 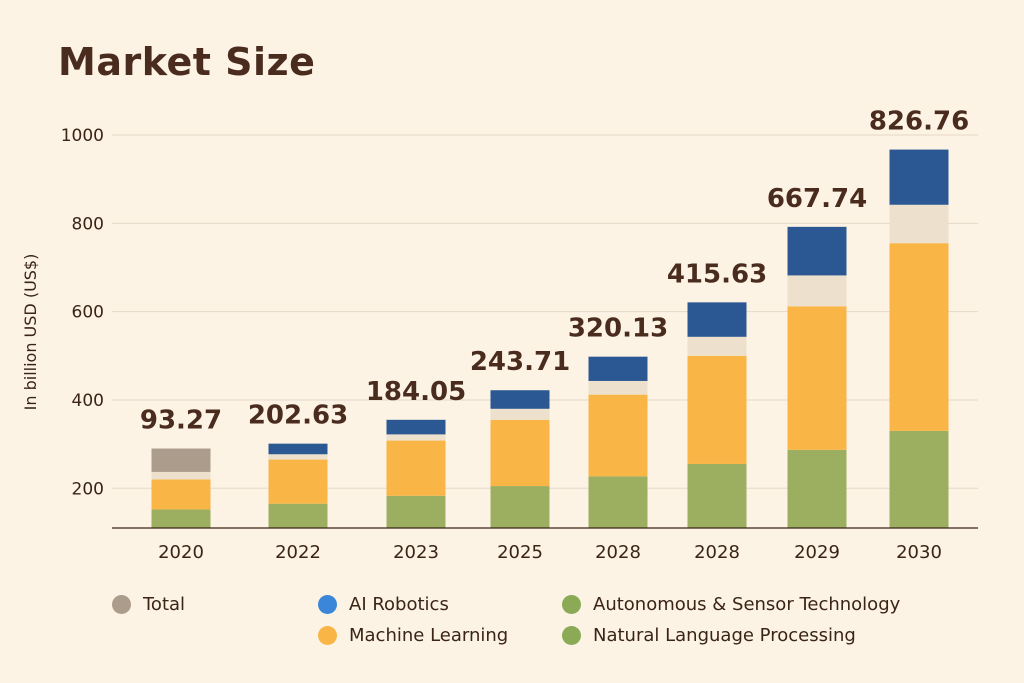 I want to click on bar-total-label: 667.74, so click(x=817, y=199).